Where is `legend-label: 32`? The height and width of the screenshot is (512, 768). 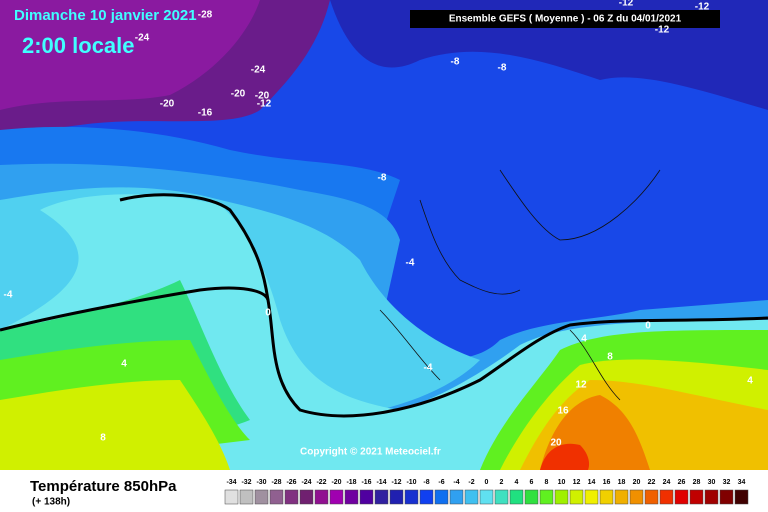
legend-label: 32 is located at coordinates (727, 482).